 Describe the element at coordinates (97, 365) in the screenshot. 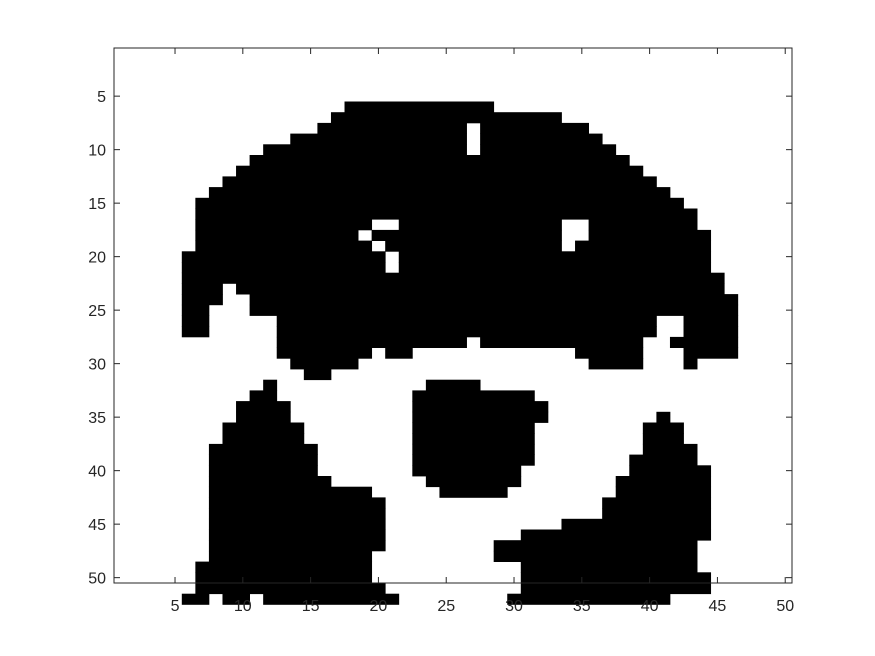

I see `y-tick-label-30: 30` at that location.